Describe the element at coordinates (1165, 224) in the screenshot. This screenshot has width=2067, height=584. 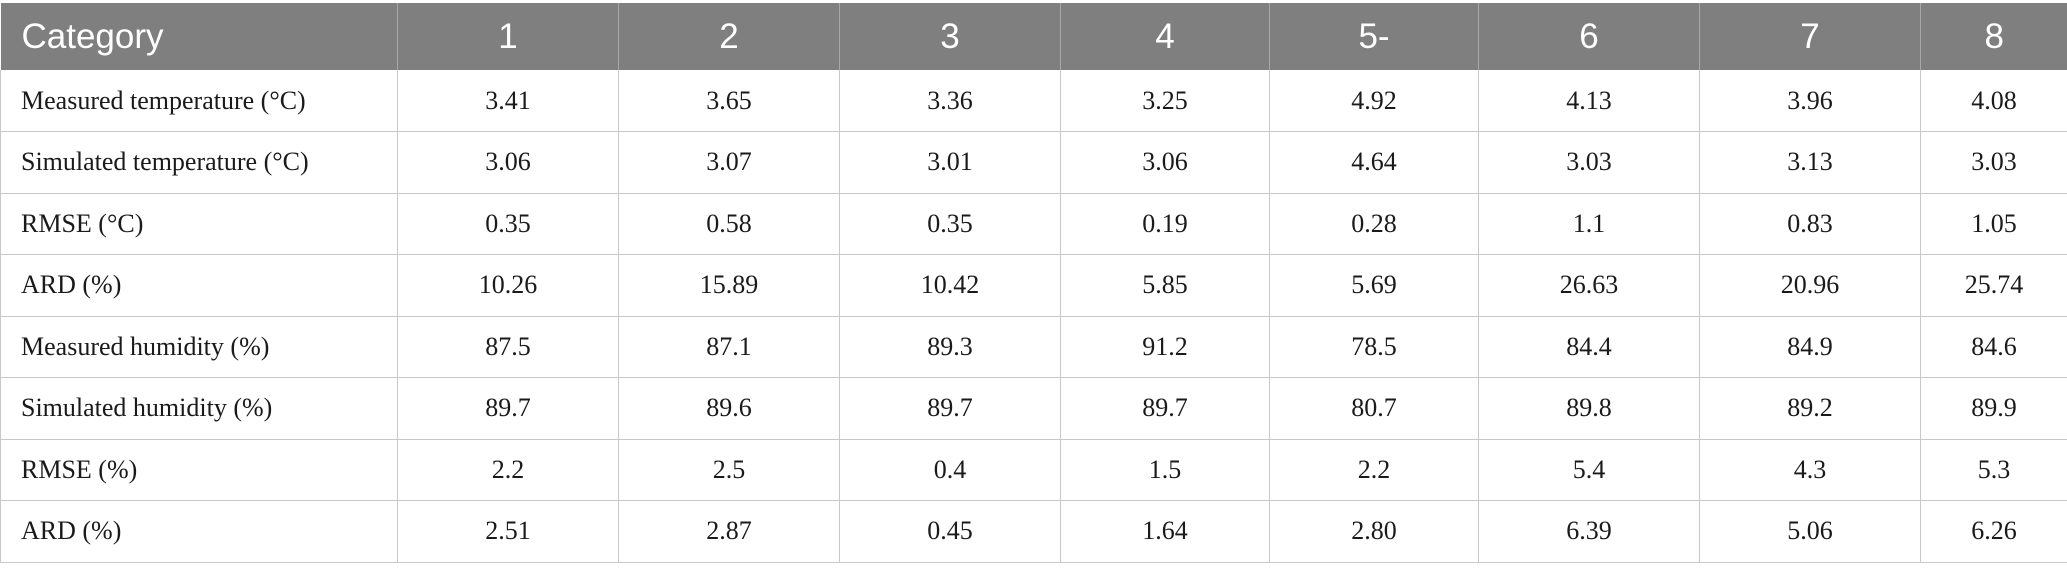
I see `table-cell: 0.19` at that location.